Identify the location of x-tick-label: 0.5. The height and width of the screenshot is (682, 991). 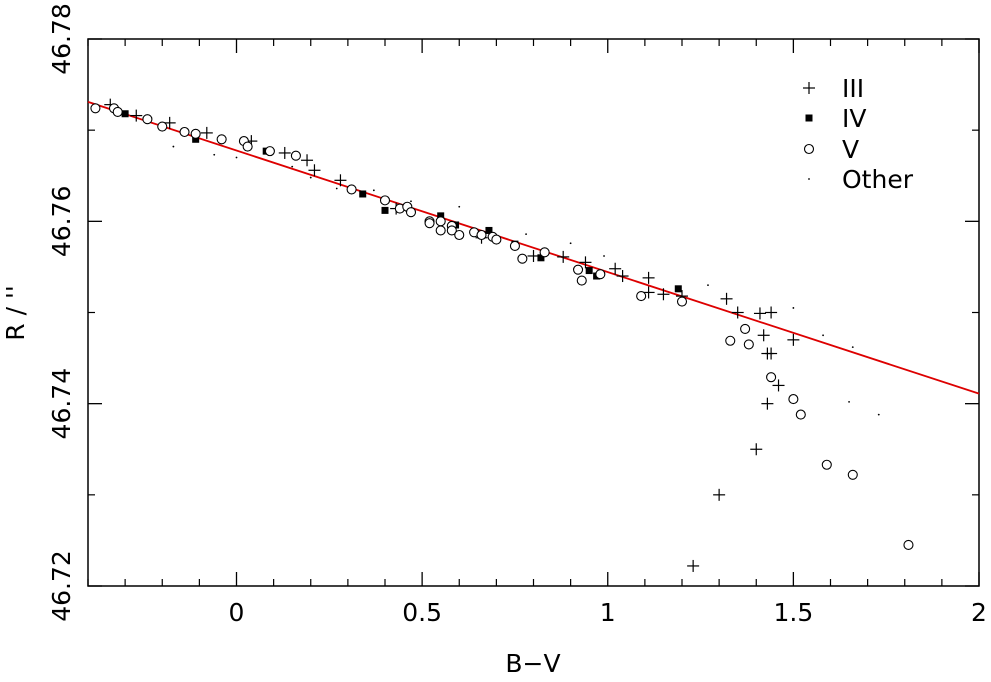
(422, 612).